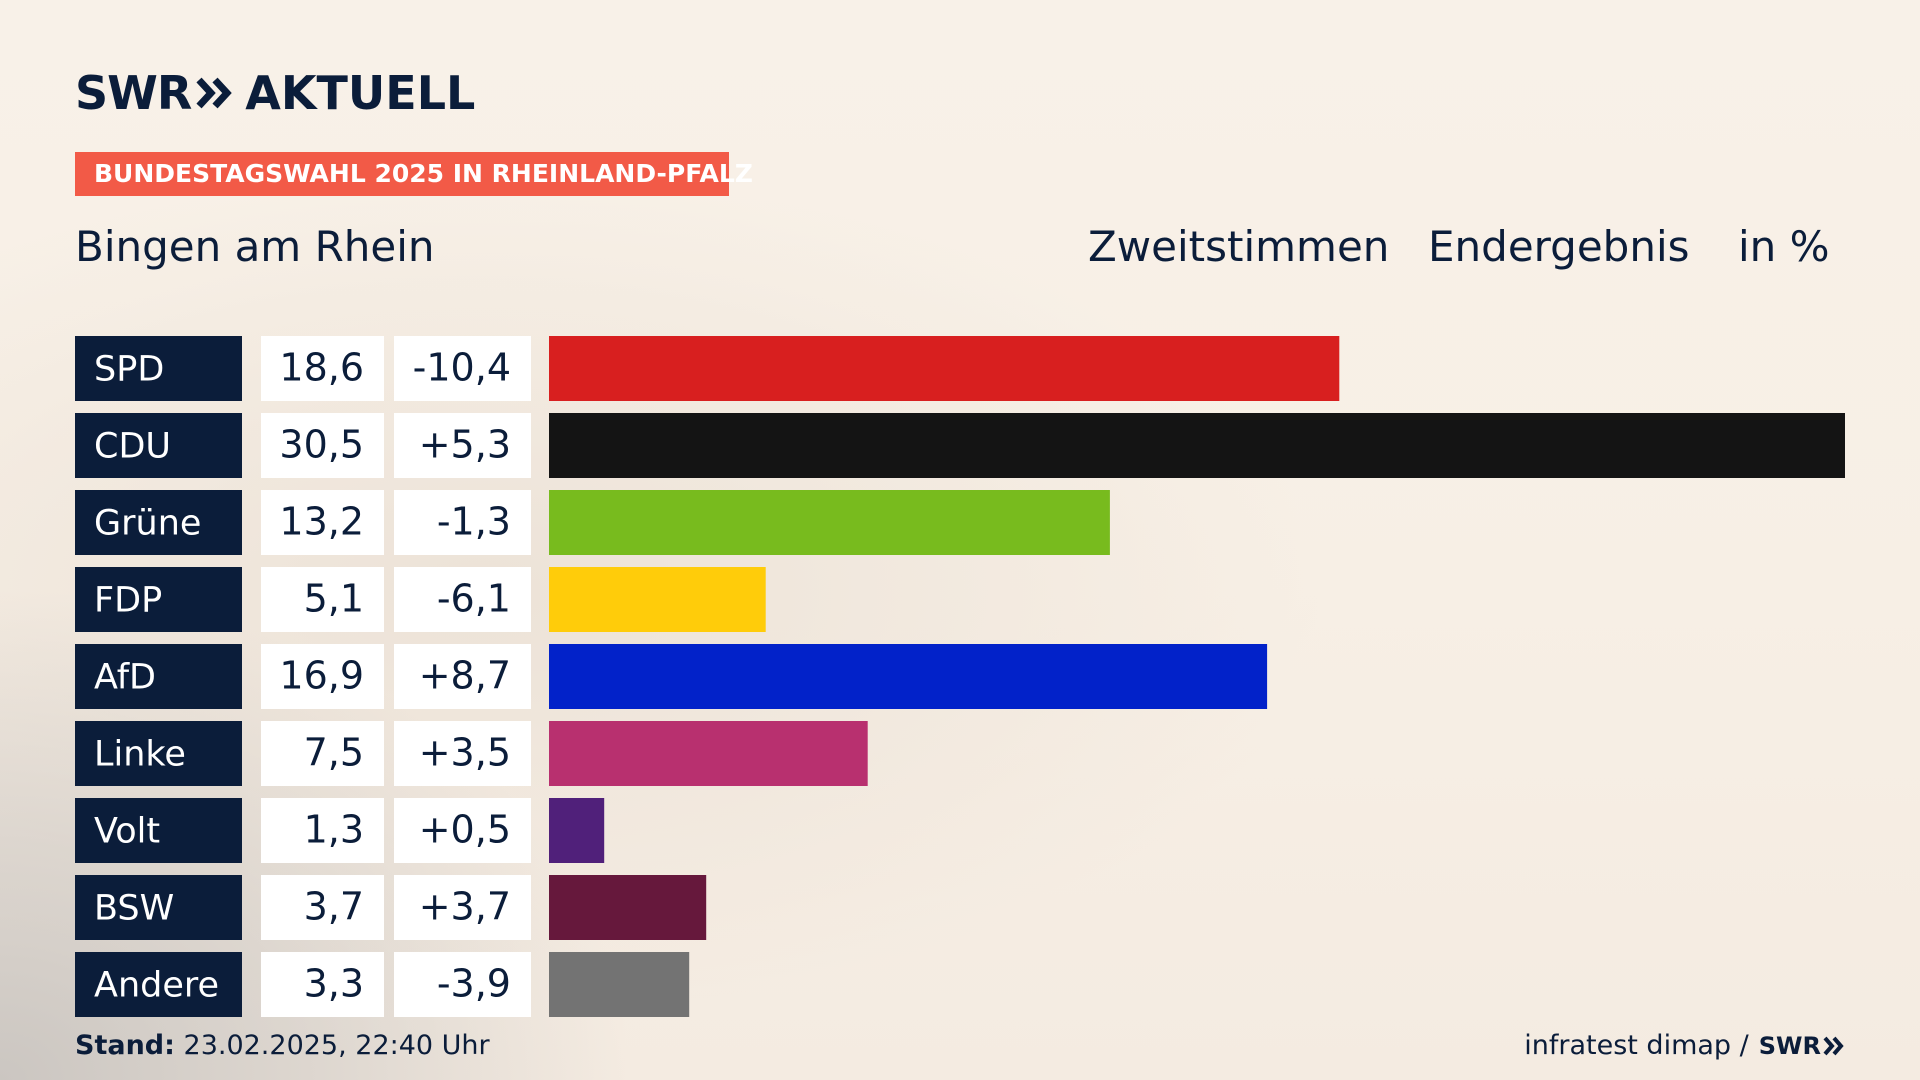  Describe the element at coordinates (132, 447) in the screenshot. I see `party-label: CDU` at that location.